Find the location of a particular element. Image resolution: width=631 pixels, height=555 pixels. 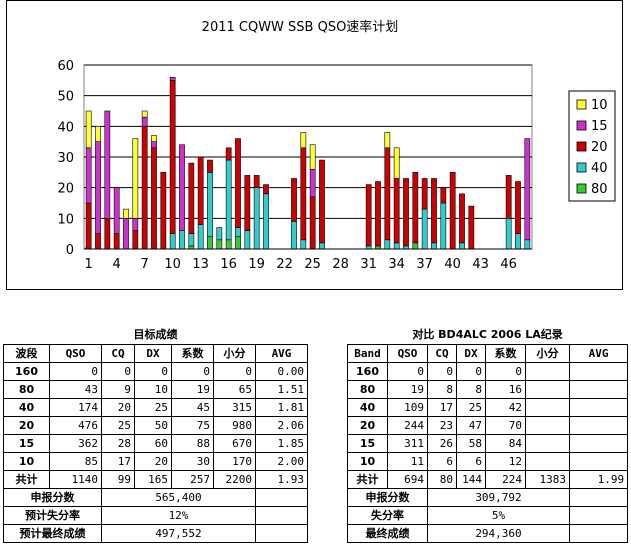

compare-value-cell: 17 is located at coordinates (442, 407).